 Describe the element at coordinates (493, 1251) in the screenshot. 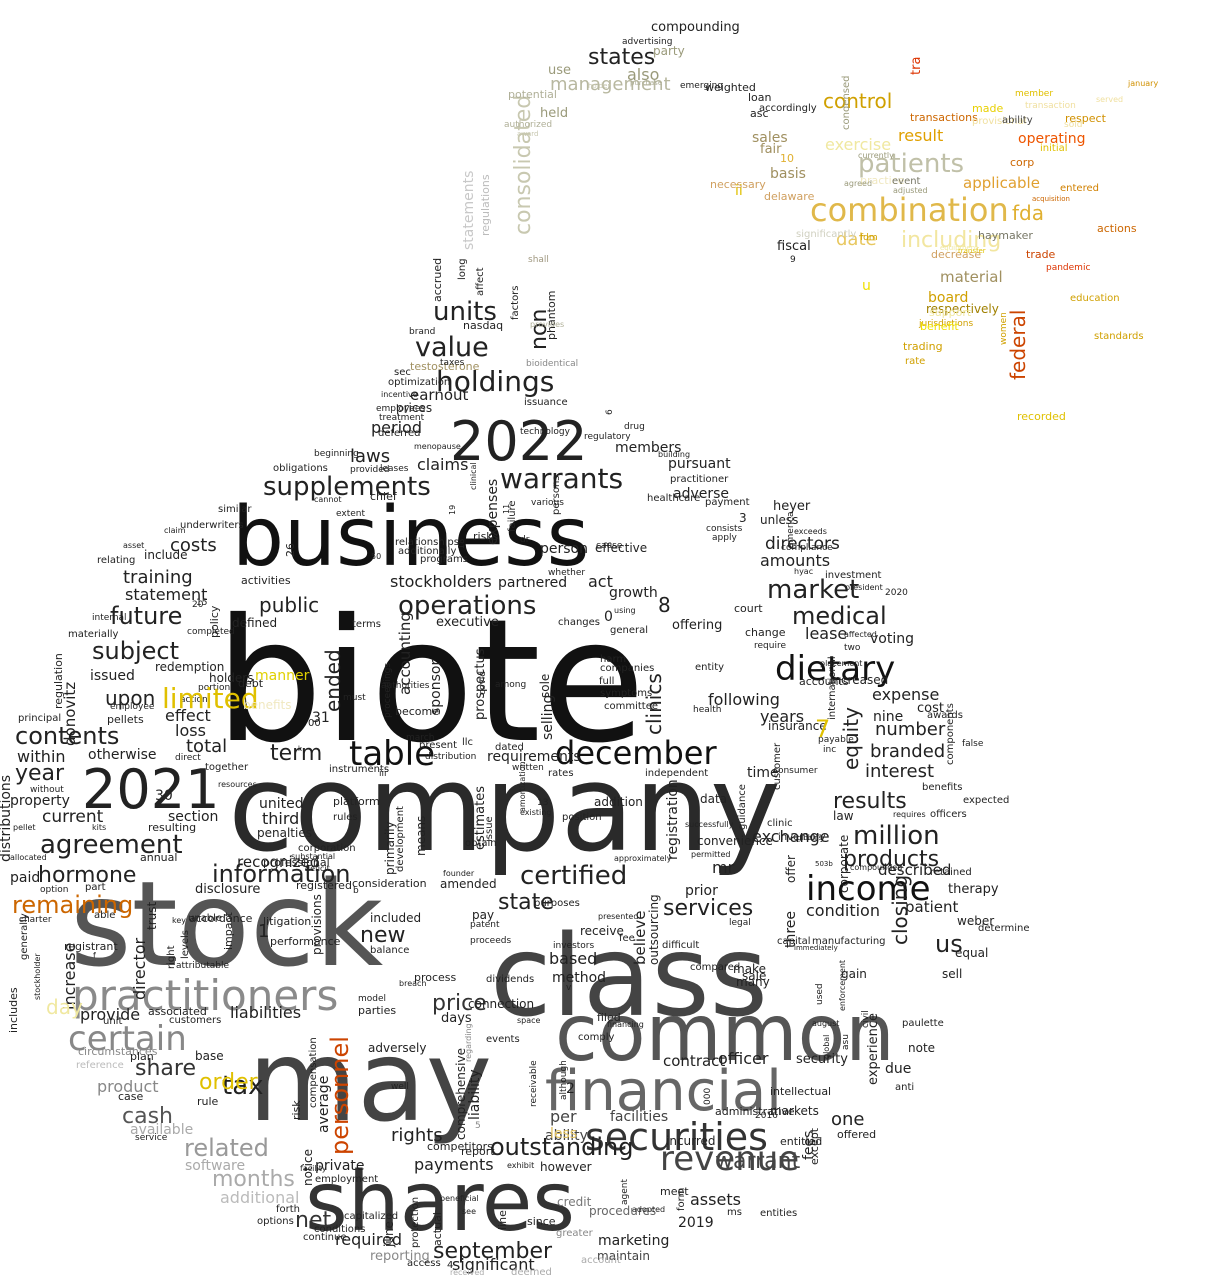

I see `cloud-word: september` at that location.